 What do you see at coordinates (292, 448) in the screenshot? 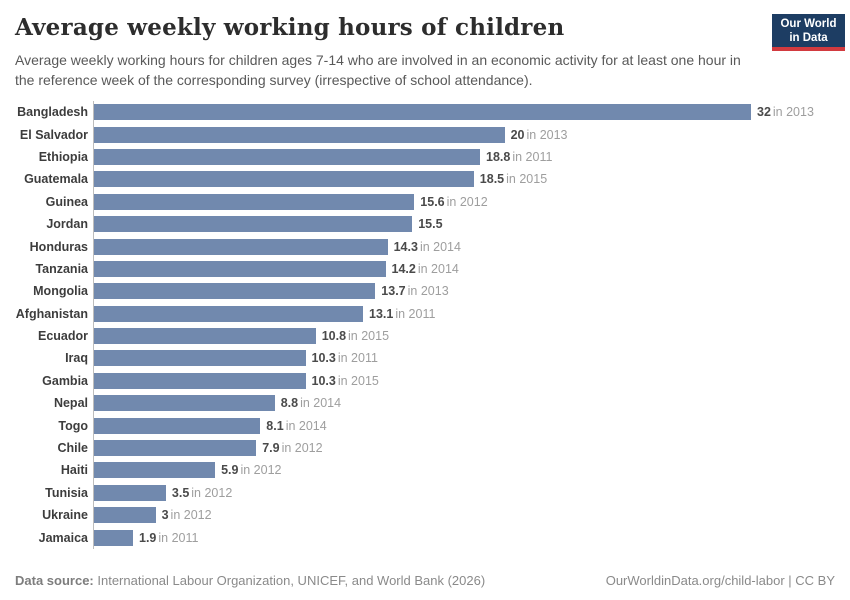
I see `value-label: 7.9 in 2012` at bounding box center [292, 448].